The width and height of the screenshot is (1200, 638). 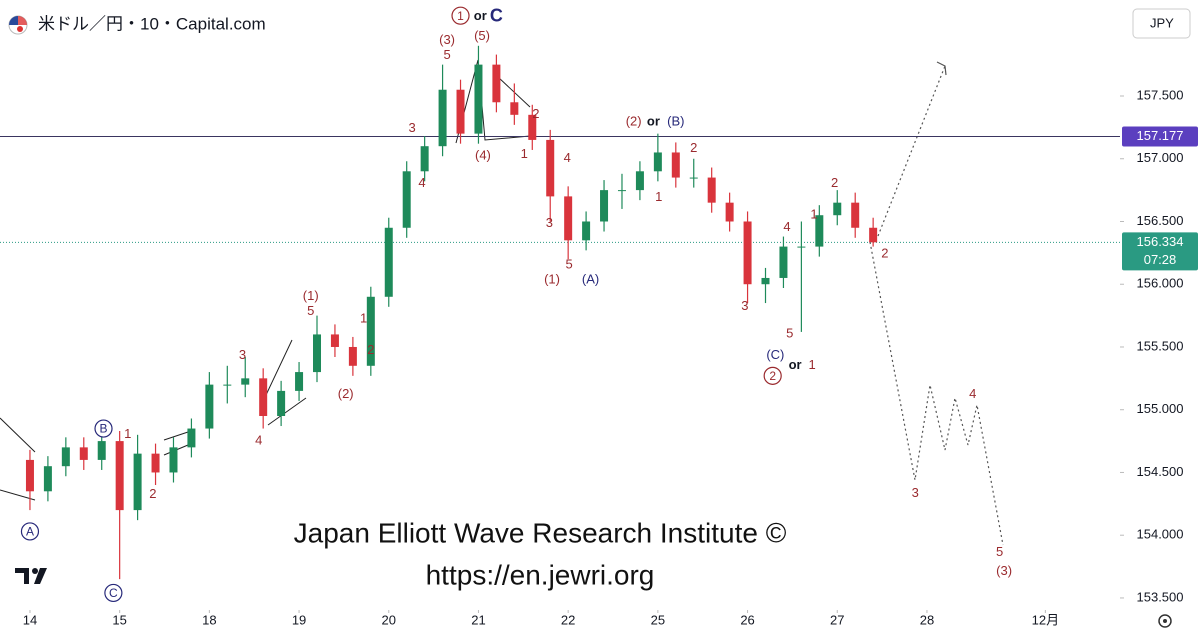 I want to click on y-tick-label: 155.000, so click(x=1160, y=408).